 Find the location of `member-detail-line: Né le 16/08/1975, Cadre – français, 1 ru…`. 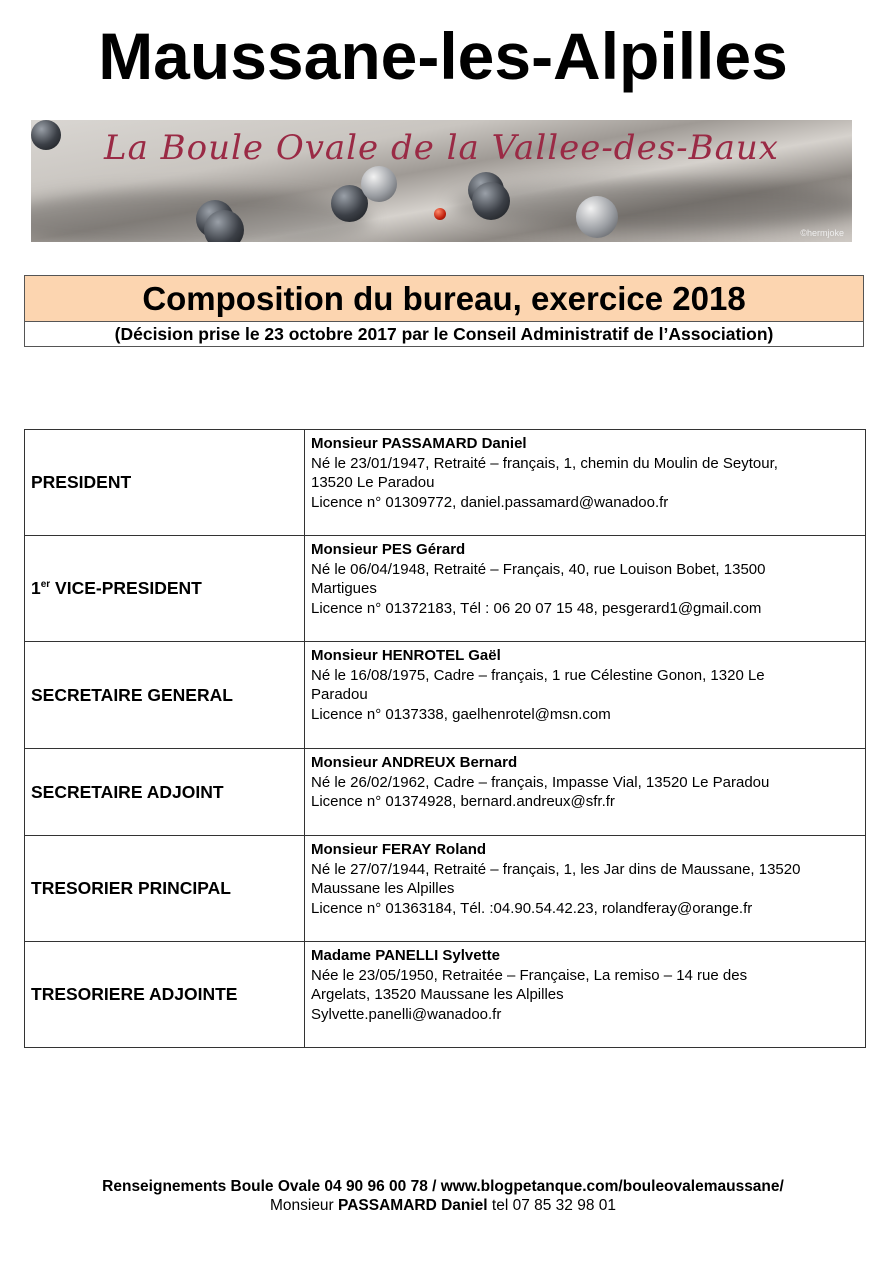

member-detail-line: Né le 16/08/1975, Cadre – français, 1 ru… is located at coordinates (538, 675).